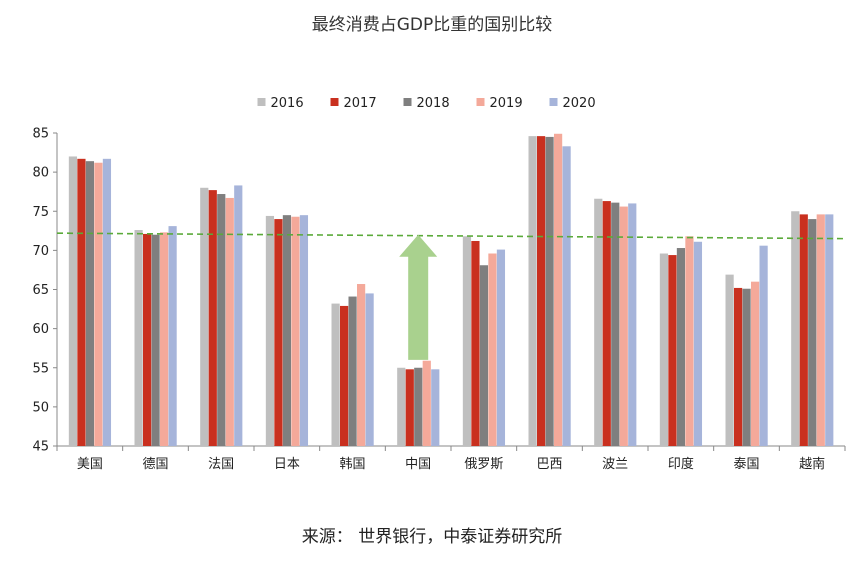 The height and width of the screenshot is (561, 864). Describe the element at coordinates (418, 297) in the screenshot. I see `up-arrow-annotation` at that location.